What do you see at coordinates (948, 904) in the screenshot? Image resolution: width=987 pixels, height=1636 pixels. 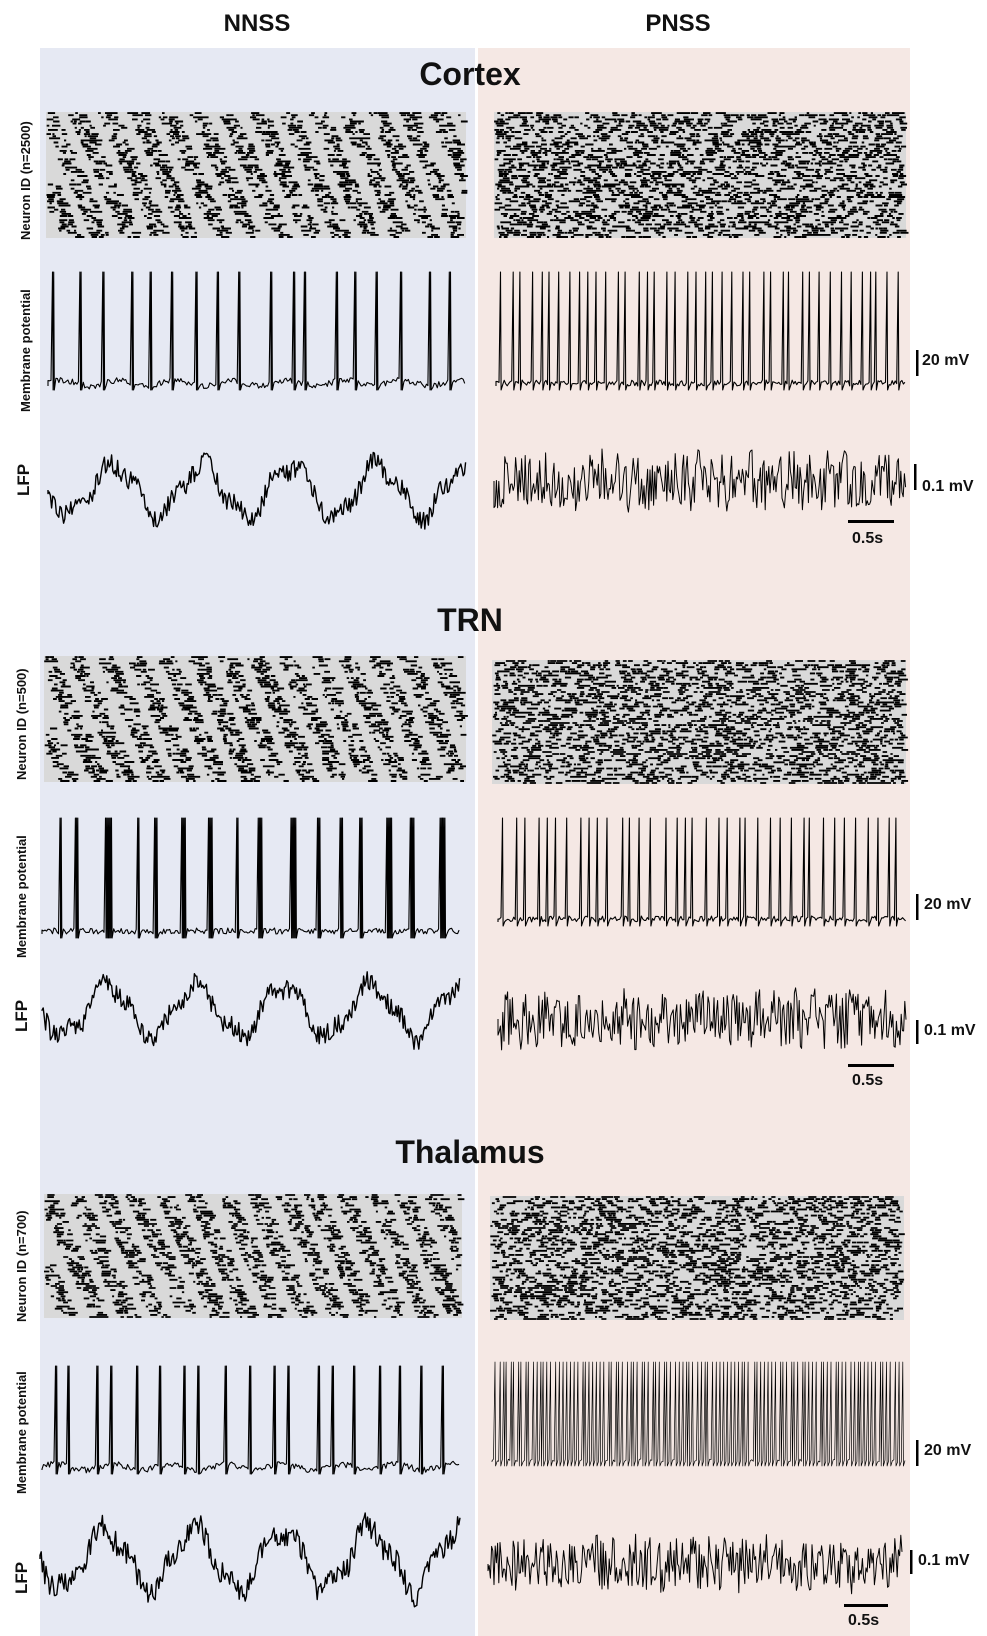 I see `vm-scale-label-trn: 20 mV` at bounding box center [948, 904].